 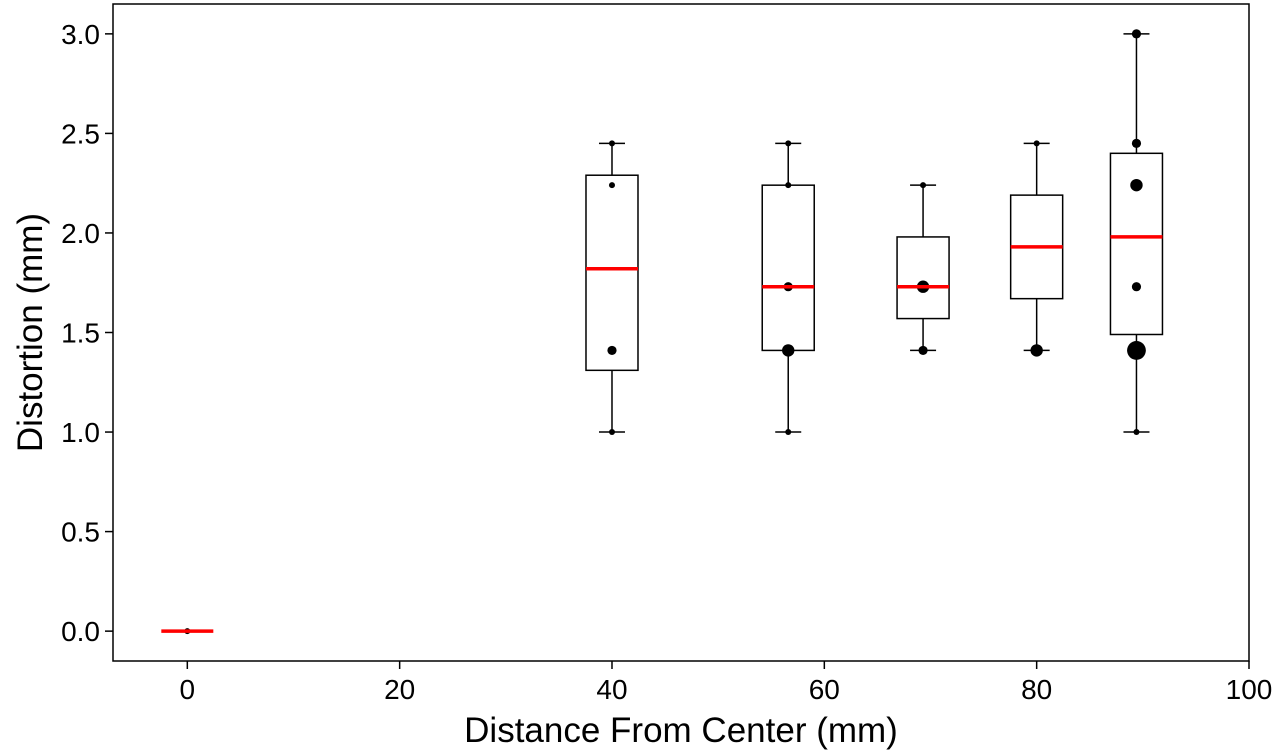 What do you see at coordinates (611, 689) in the screenshot?
I see `x-tick-label: 40` at bounding box center [611, 689].